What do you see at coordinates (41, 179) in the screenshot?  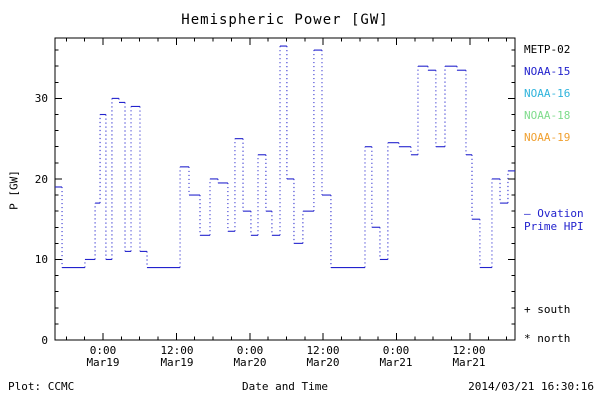 I see `y-tick-label-20: 20` at bounding box center [41, 179].